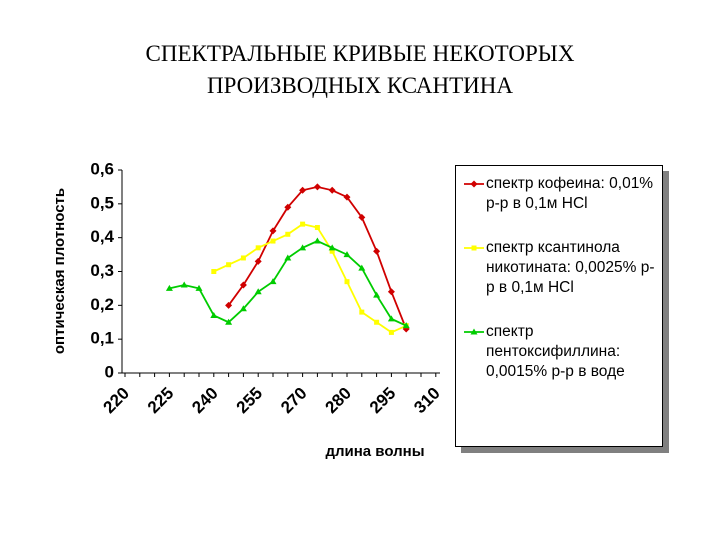  What do you see at coordinates (293, 400) in the screenshot?
I see `x-tick-label: 270` at bounding box center [293, 400].